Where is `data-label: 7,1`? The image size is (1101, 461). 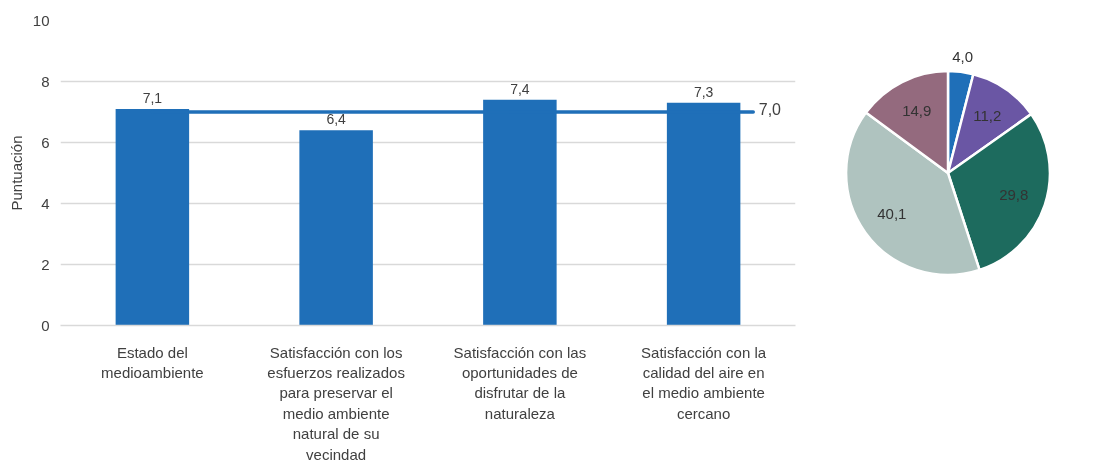 data-label: 7,1 is located at coordinates (152, 97).